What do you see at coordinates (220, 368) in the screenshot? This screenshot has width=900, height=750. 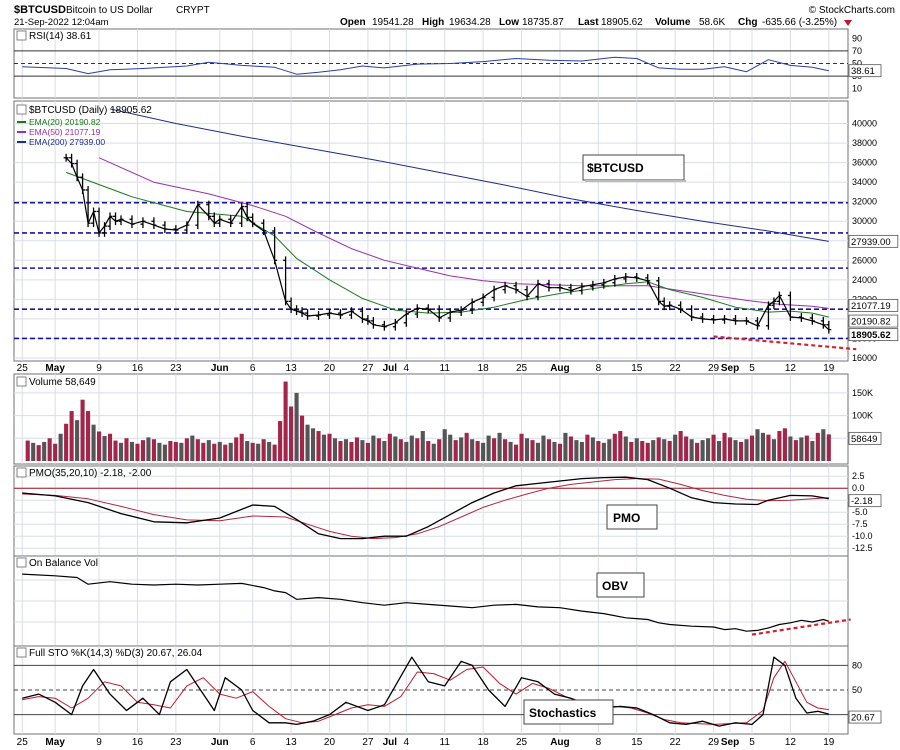 I see `x-label-top-5: Jun` at bounding box center [220, 368].